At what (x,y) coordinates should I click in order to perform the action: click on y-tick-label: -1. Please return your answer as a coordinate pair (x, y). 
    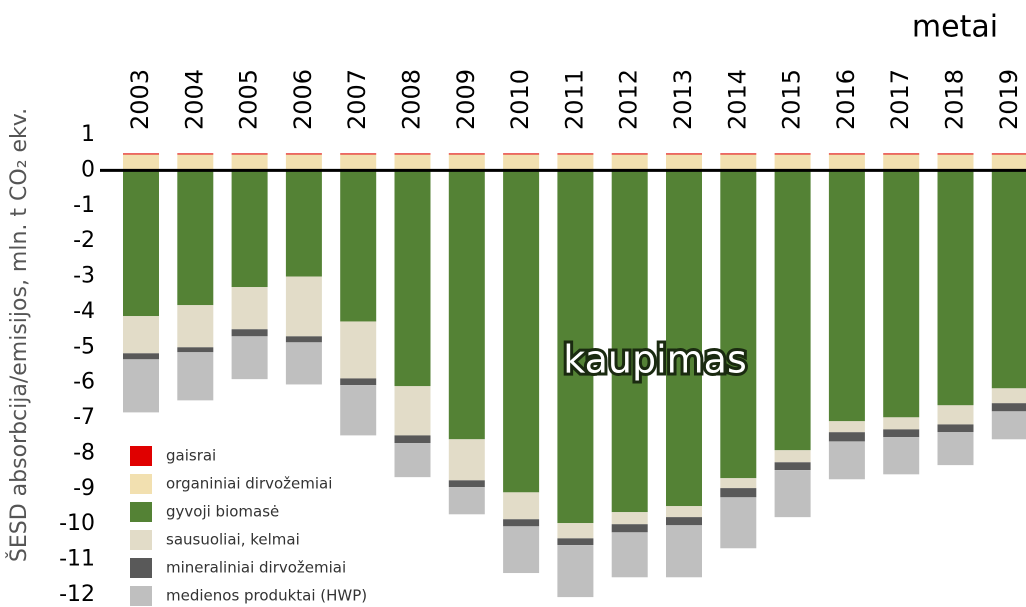
    Looking at the image, I should click on (84, 205).